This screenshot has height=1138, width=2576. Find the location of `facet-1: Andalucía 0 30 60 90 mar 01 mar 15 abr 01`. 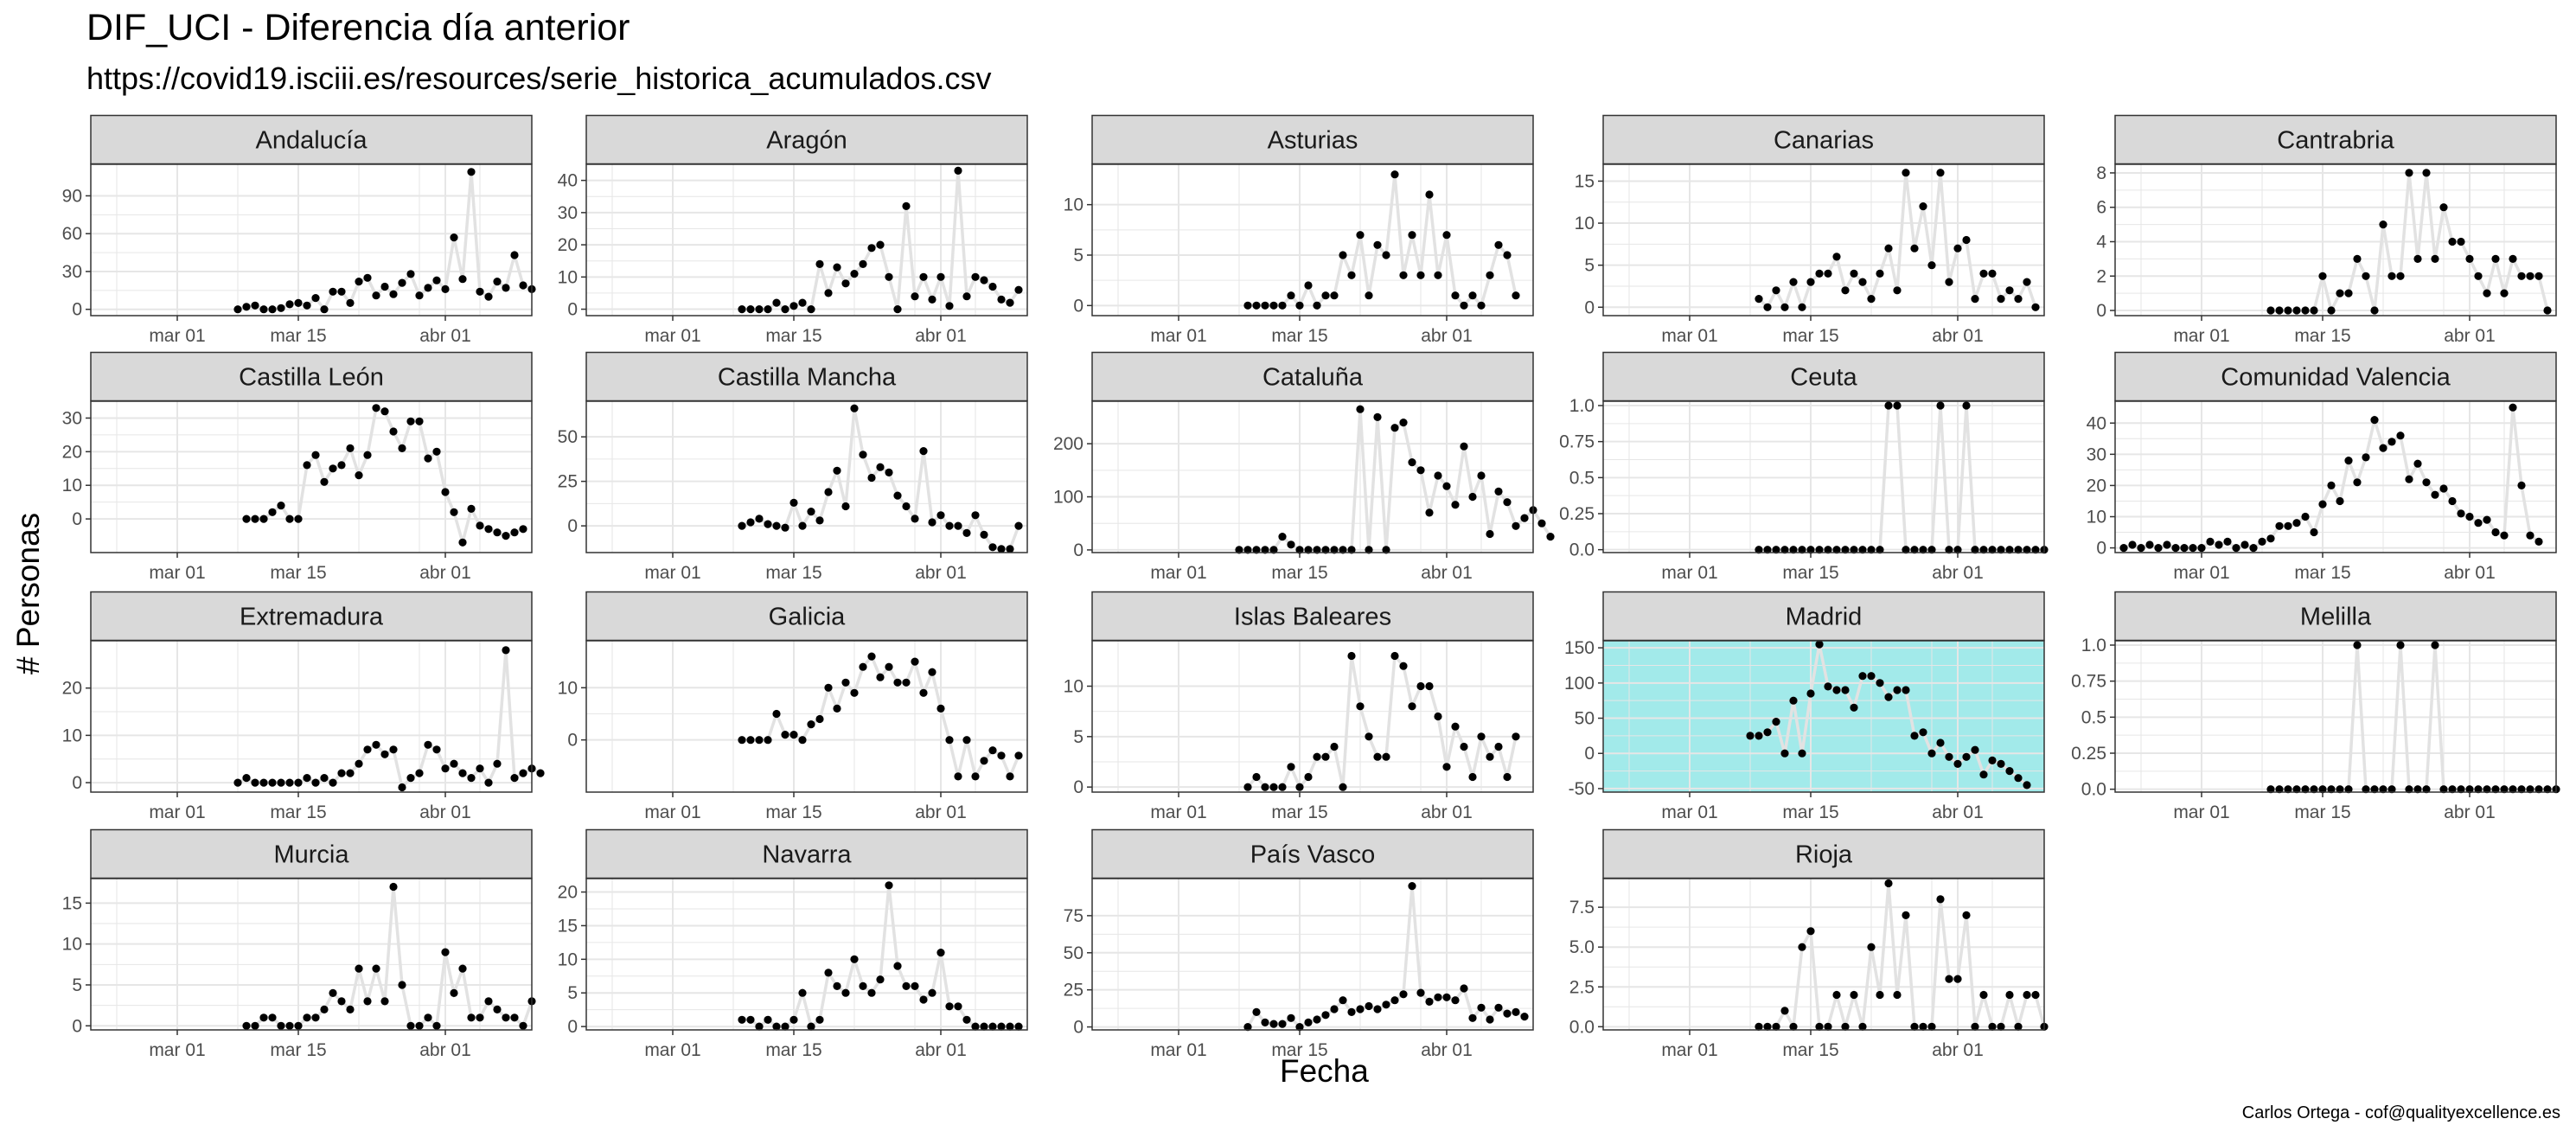

facet-1: Andalucía 0 30 60 90 mar 01 mar 15 abr 01 is located at coordinates (299, 230).